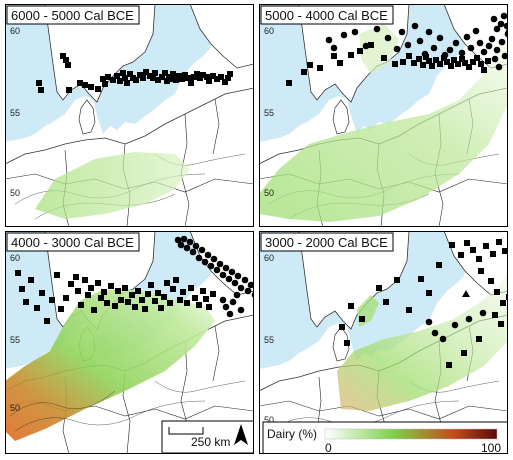 The width and height of the screenshot is (513, 460). Describe the element at coordinates (15, 340) in the screenshot. I see `lat-label-55: 55` at that location.